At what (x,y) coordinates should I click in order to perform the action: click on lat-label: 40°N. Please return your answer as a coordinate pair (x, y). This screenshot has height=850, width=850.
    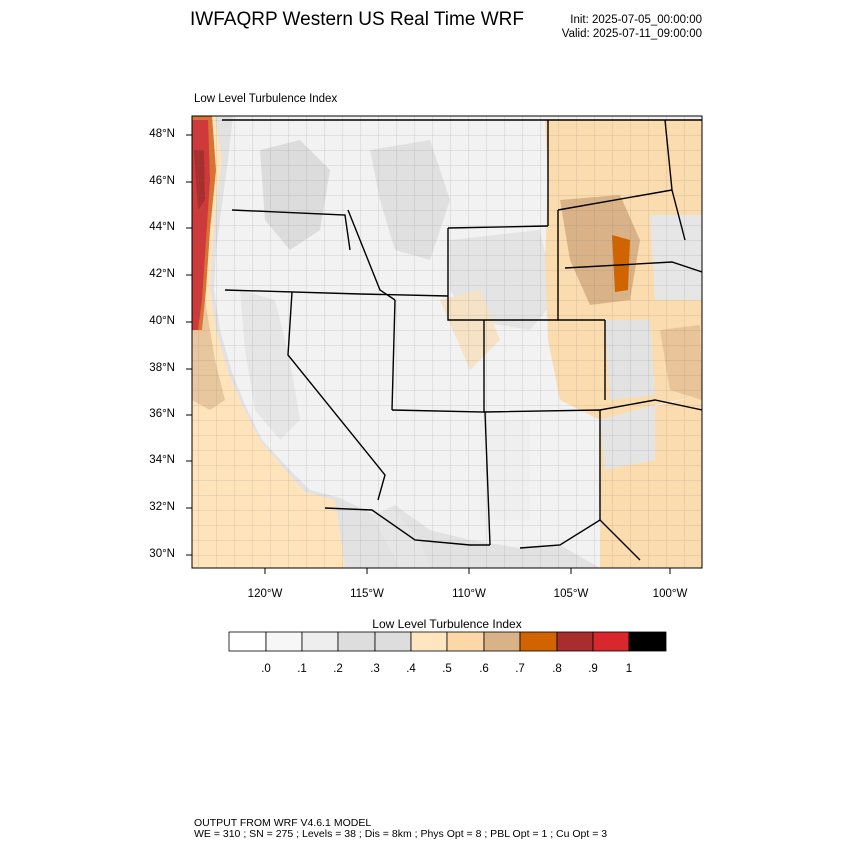
    Looking at the image, I should click on (162, 321).